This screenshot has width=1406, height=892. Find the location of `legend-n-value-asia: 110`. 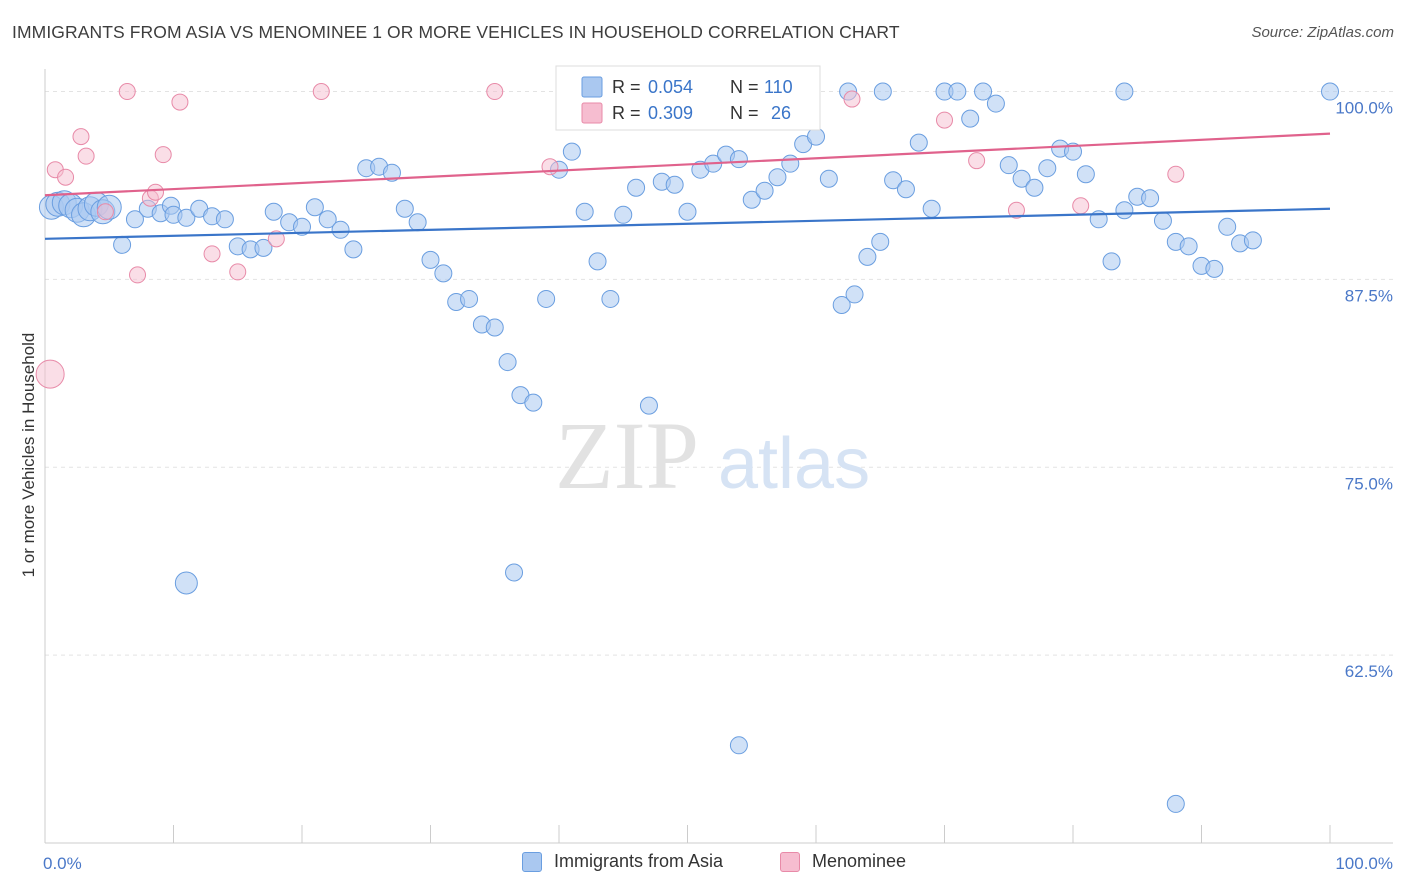

legend-n-value-asia: 110 is located at coordinates (778, 87).